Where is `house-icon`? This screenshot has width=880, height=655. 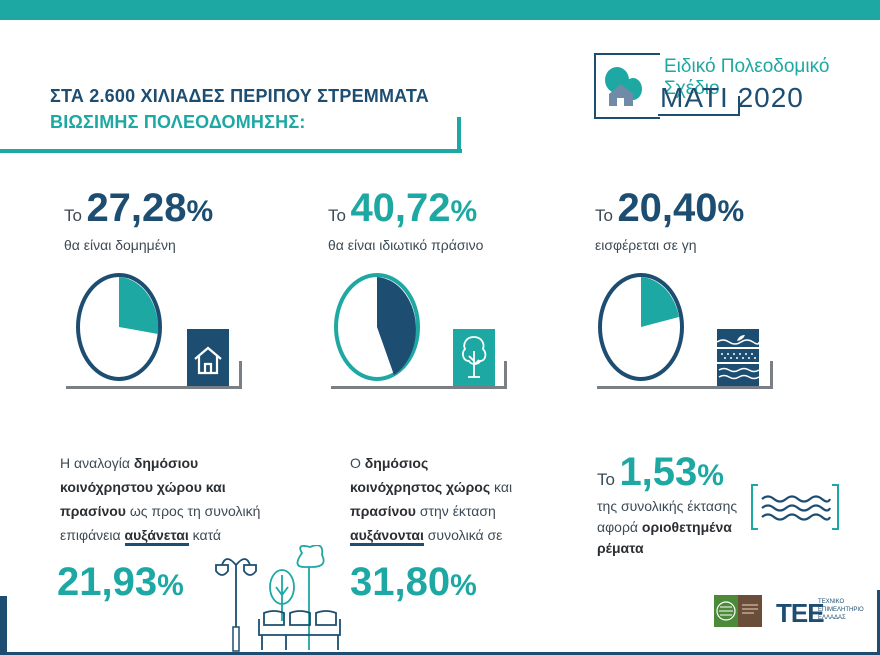
house-icon is located at coordinates (208, 357).